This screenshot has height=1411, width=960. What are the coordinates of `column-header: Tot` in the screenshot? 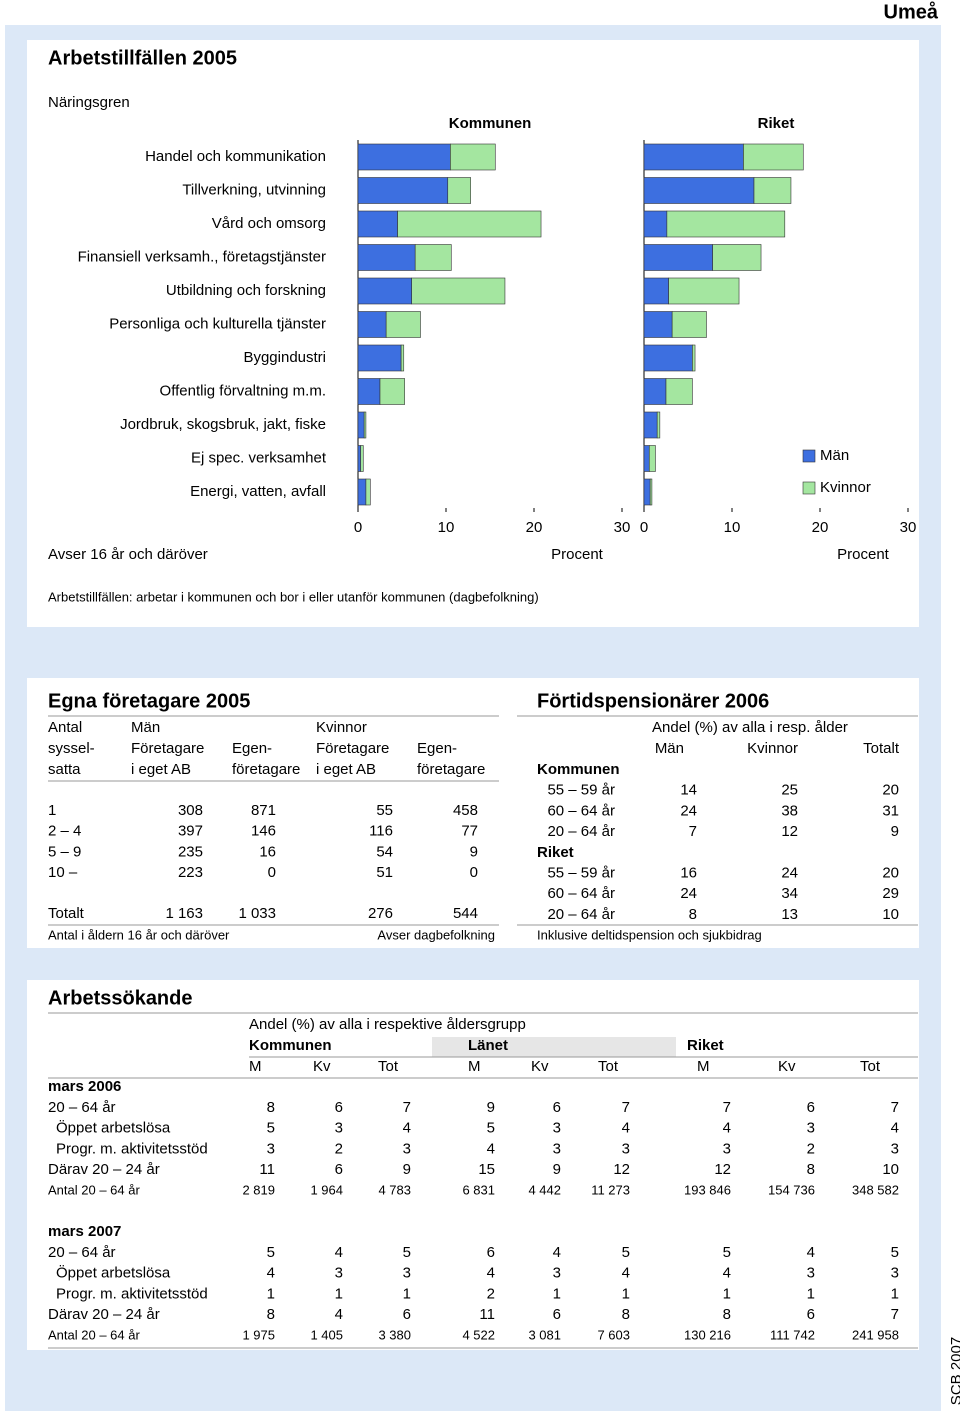 It's located at (388, 1066).